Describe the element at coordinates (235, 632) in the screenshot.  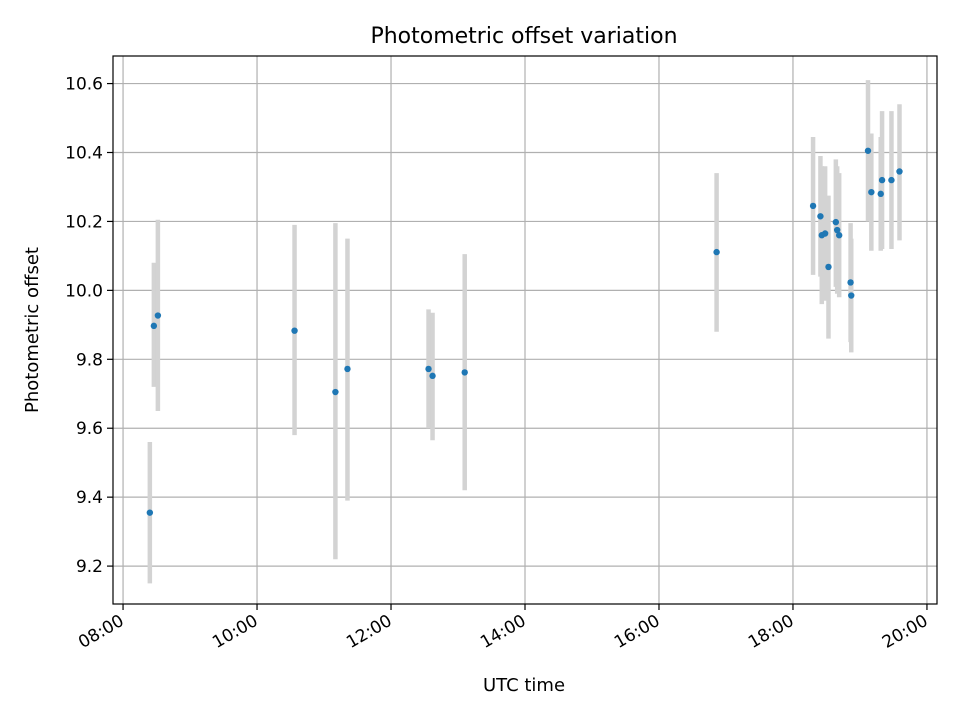
I see `x-tick-label: 10:00` at that location.